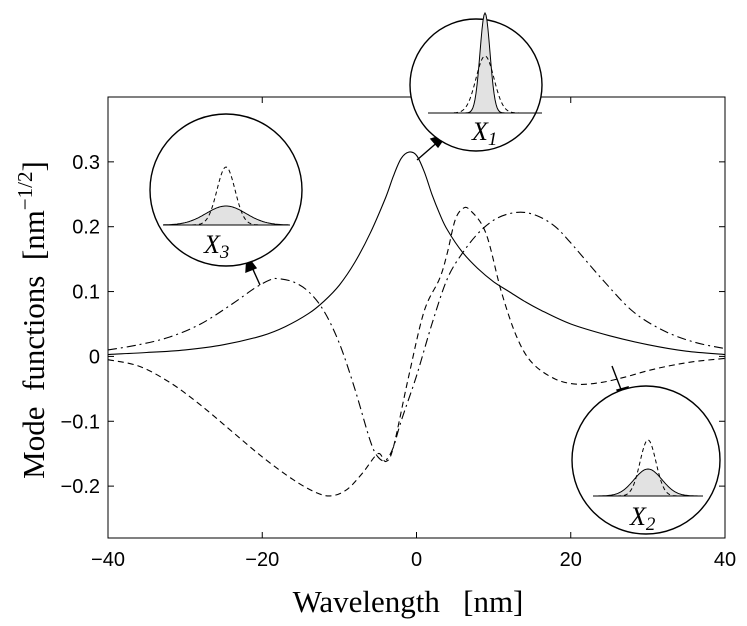 This screenshot has width=747, height=626. I want to click on inset-x3-solid-mode, so click(226, 215).